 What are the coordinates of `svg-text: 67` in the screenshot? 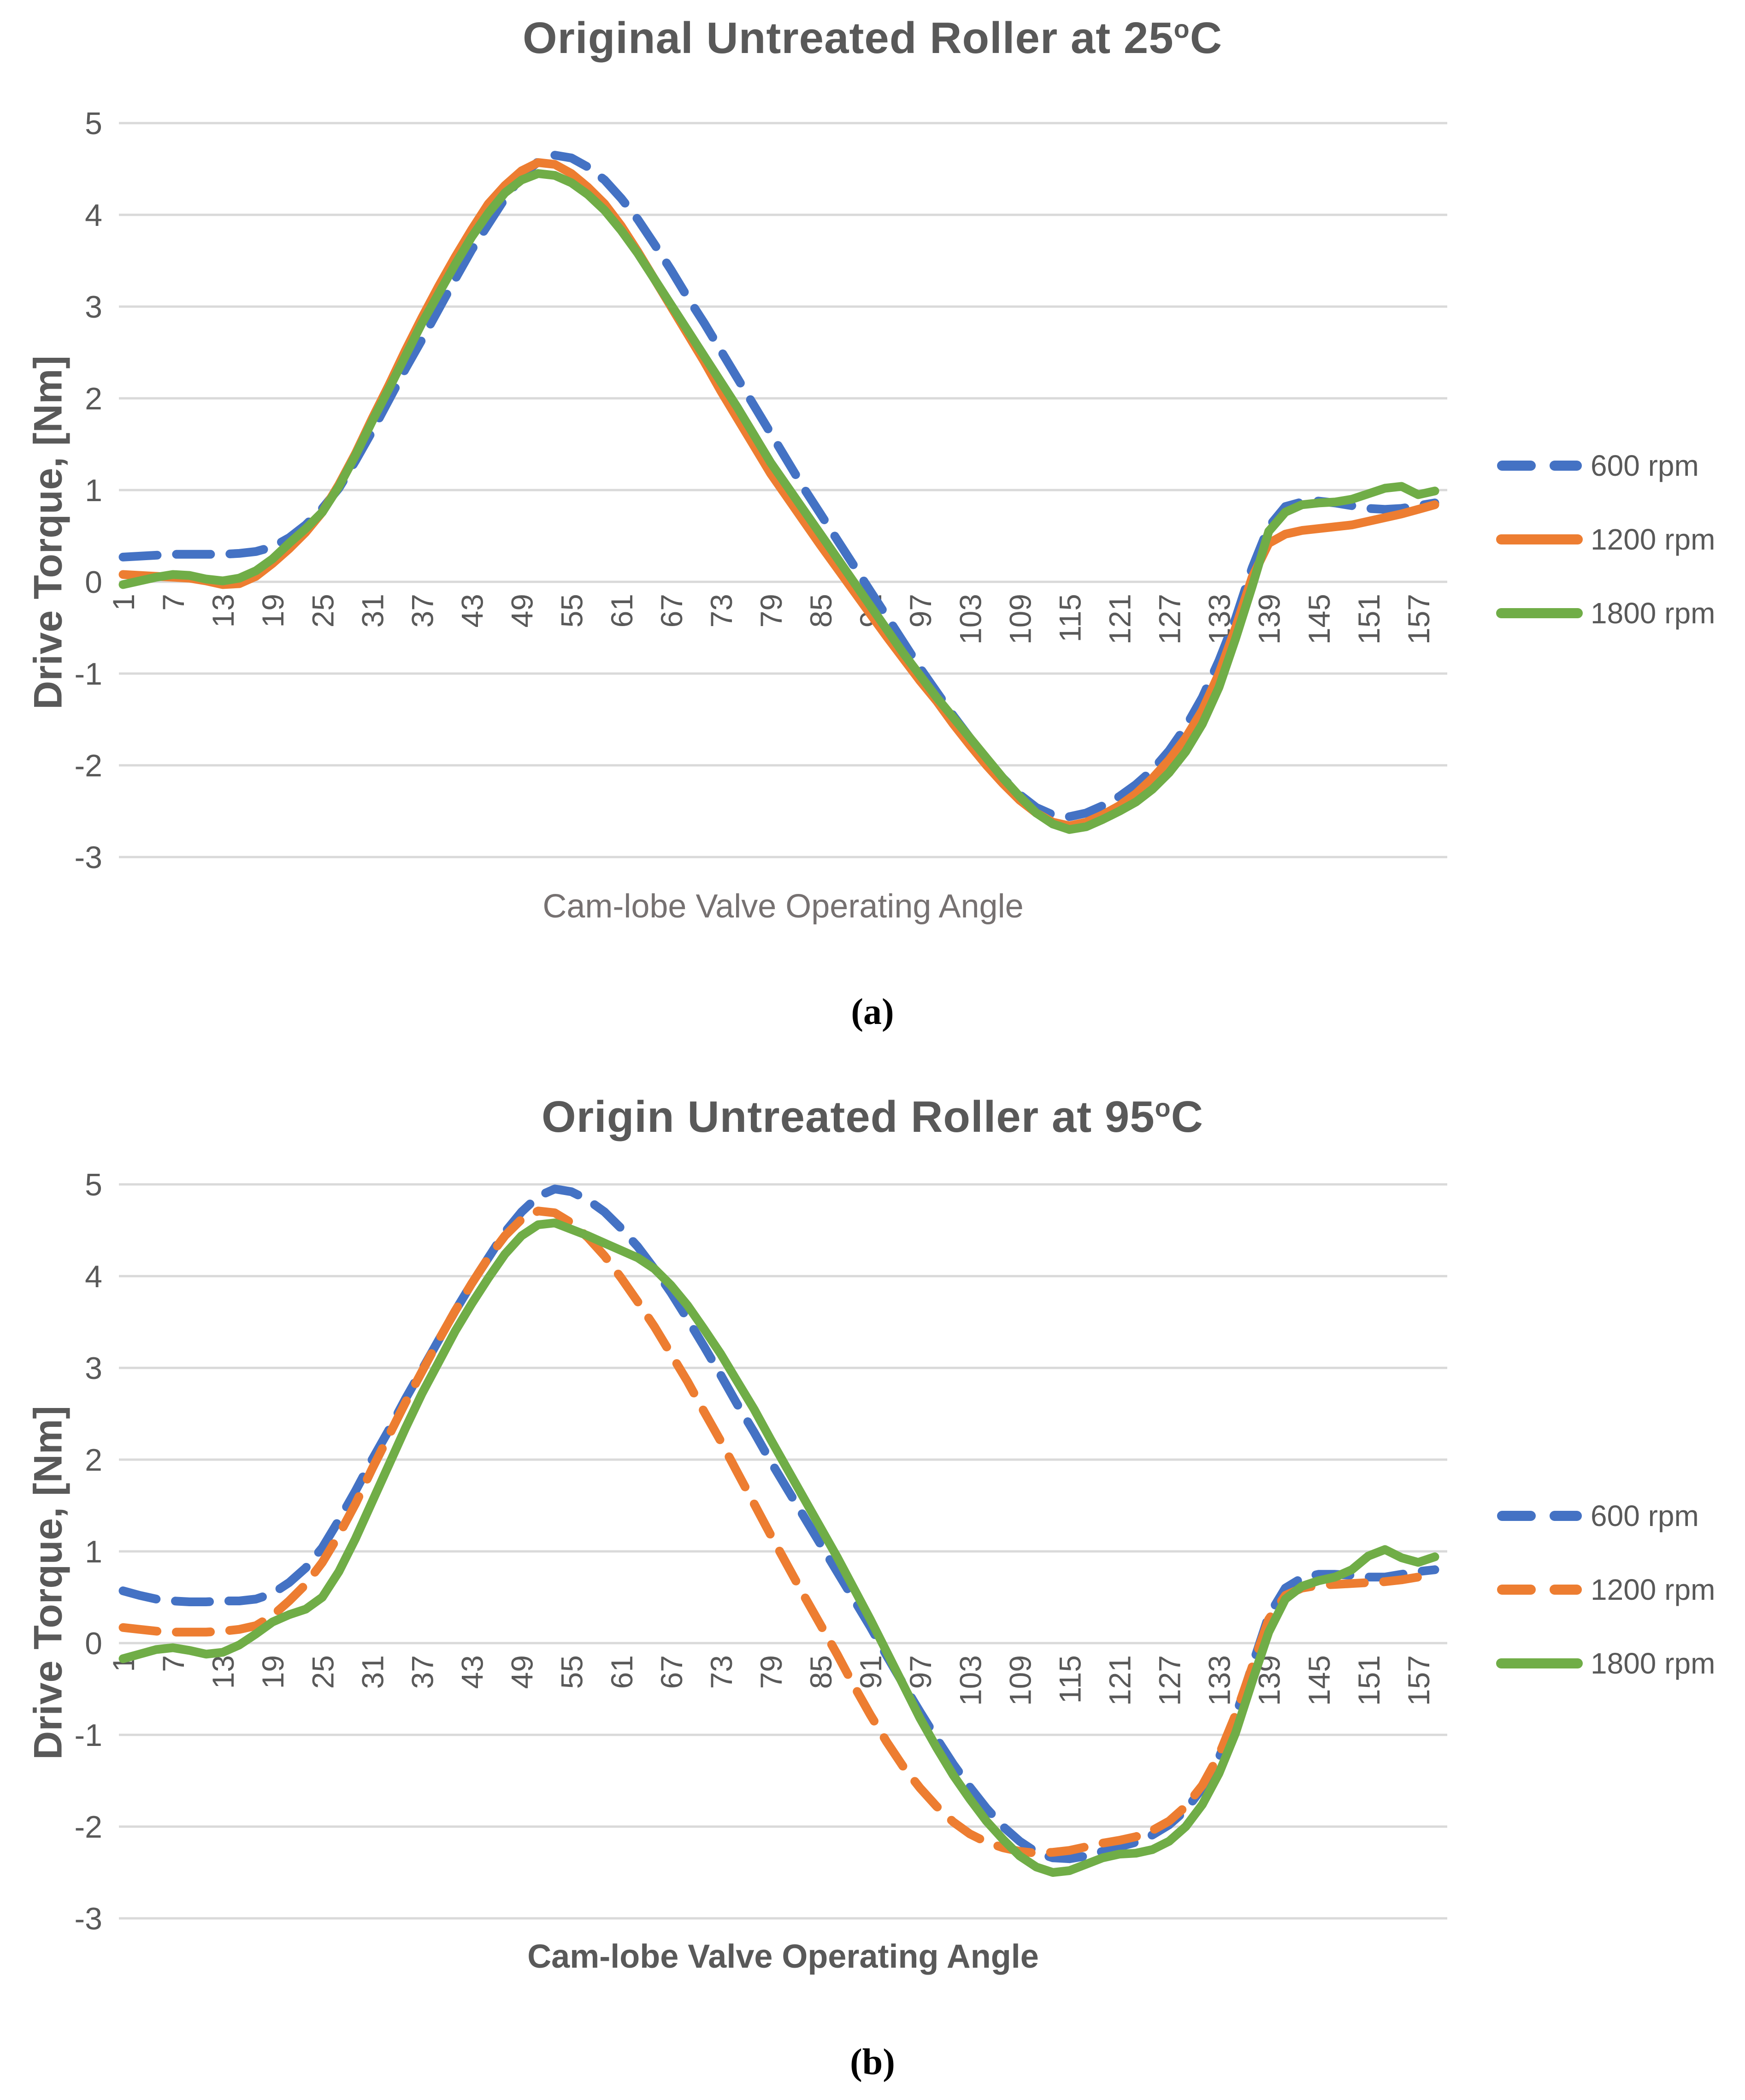 It's located at (672, 610).